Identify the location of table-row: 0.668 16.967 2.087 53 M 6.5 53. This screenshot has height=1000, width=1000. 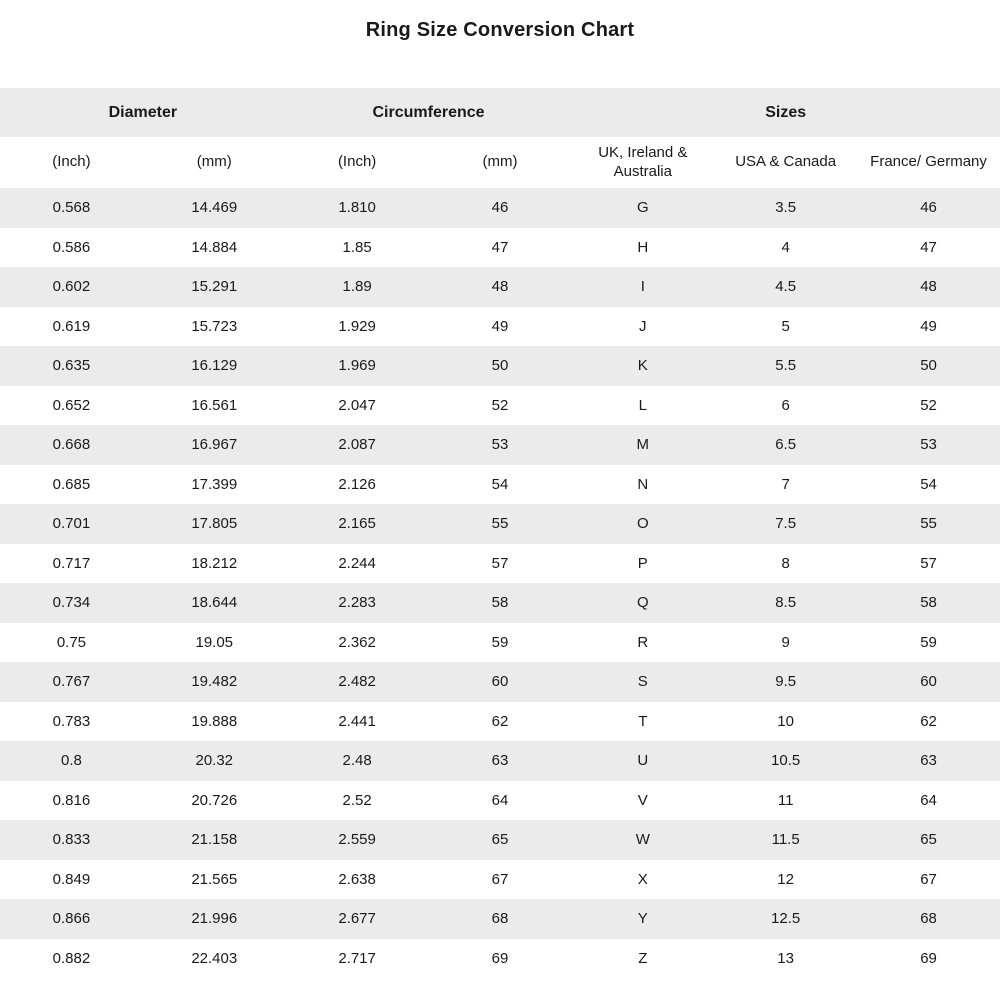
(500, 445).